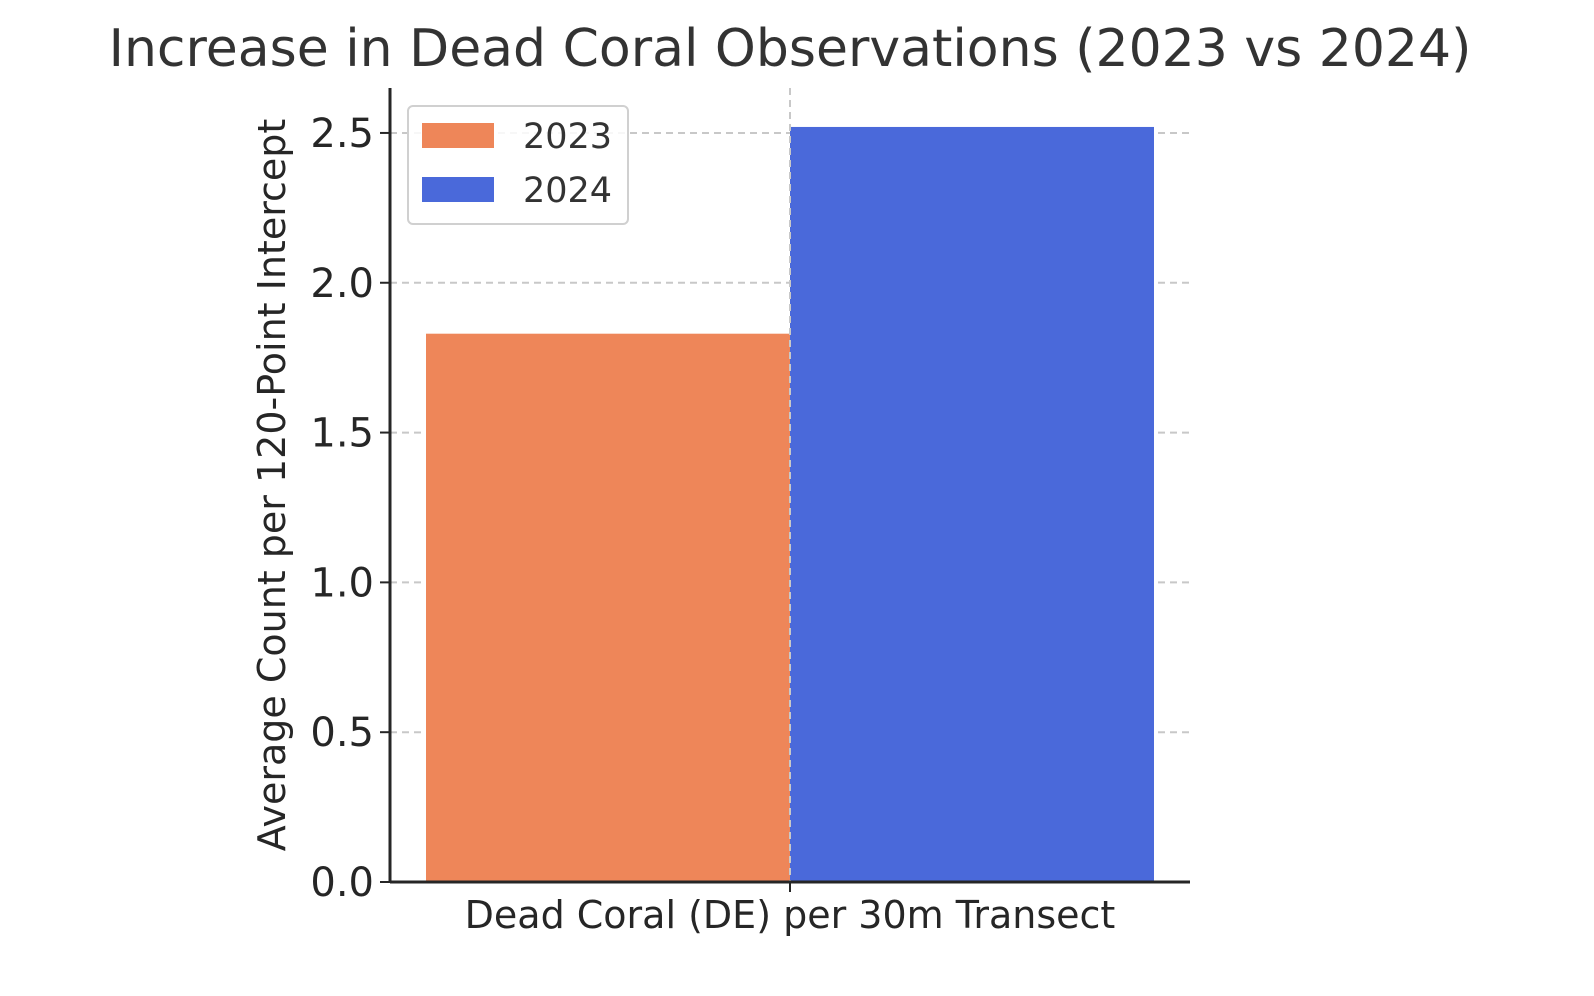  I want to click on legend-label-2024: 2024, so click(567, 191).